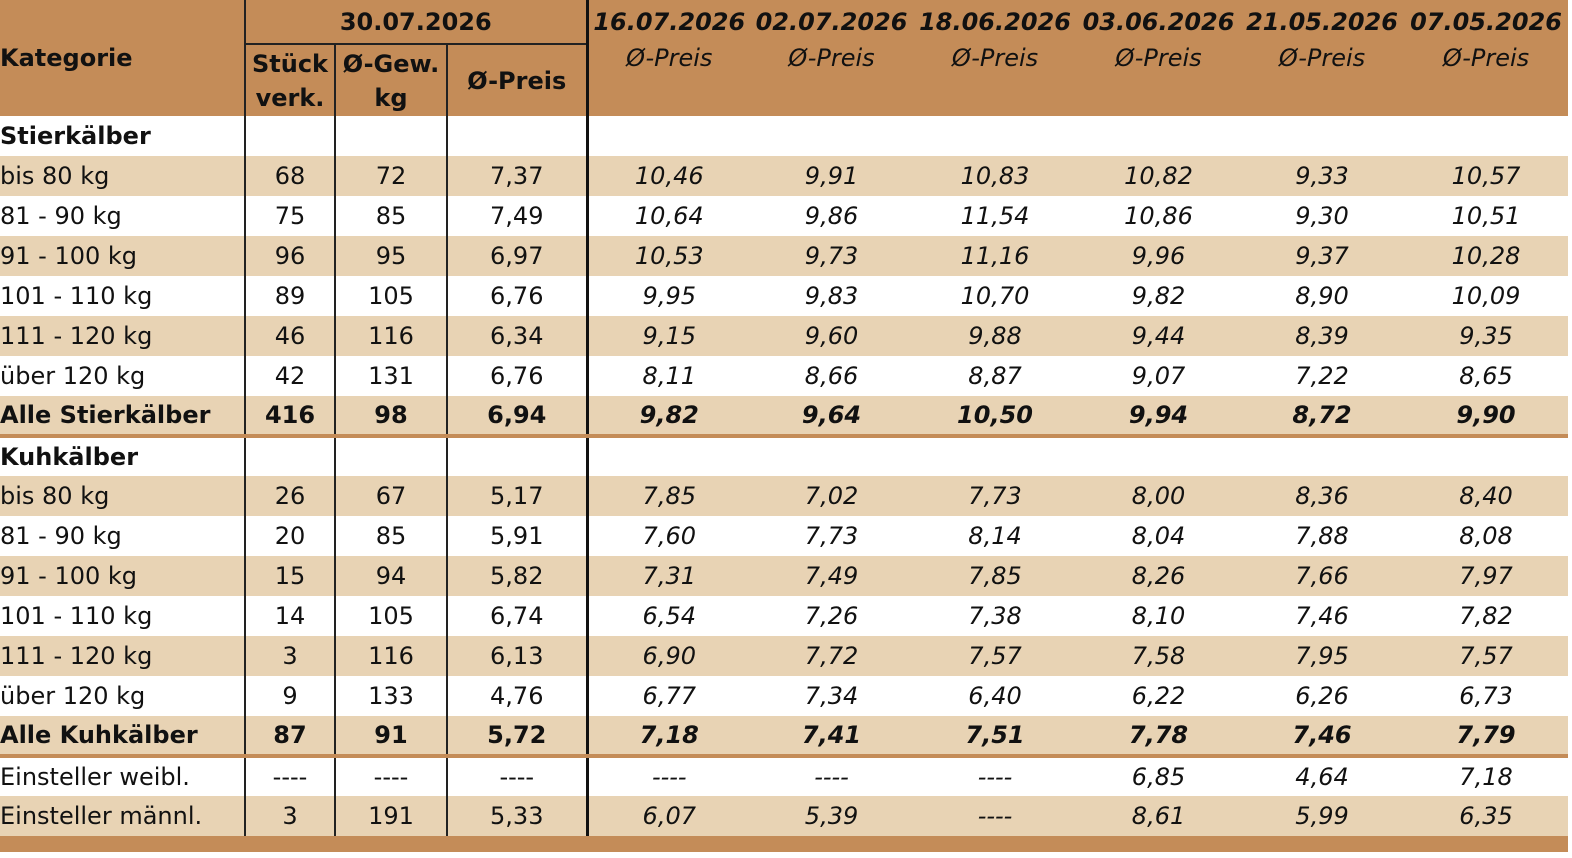  Describe the element at coordinates (1486, 376) in the screenshot. I see `history-preis-cell: 8,65` at that location.